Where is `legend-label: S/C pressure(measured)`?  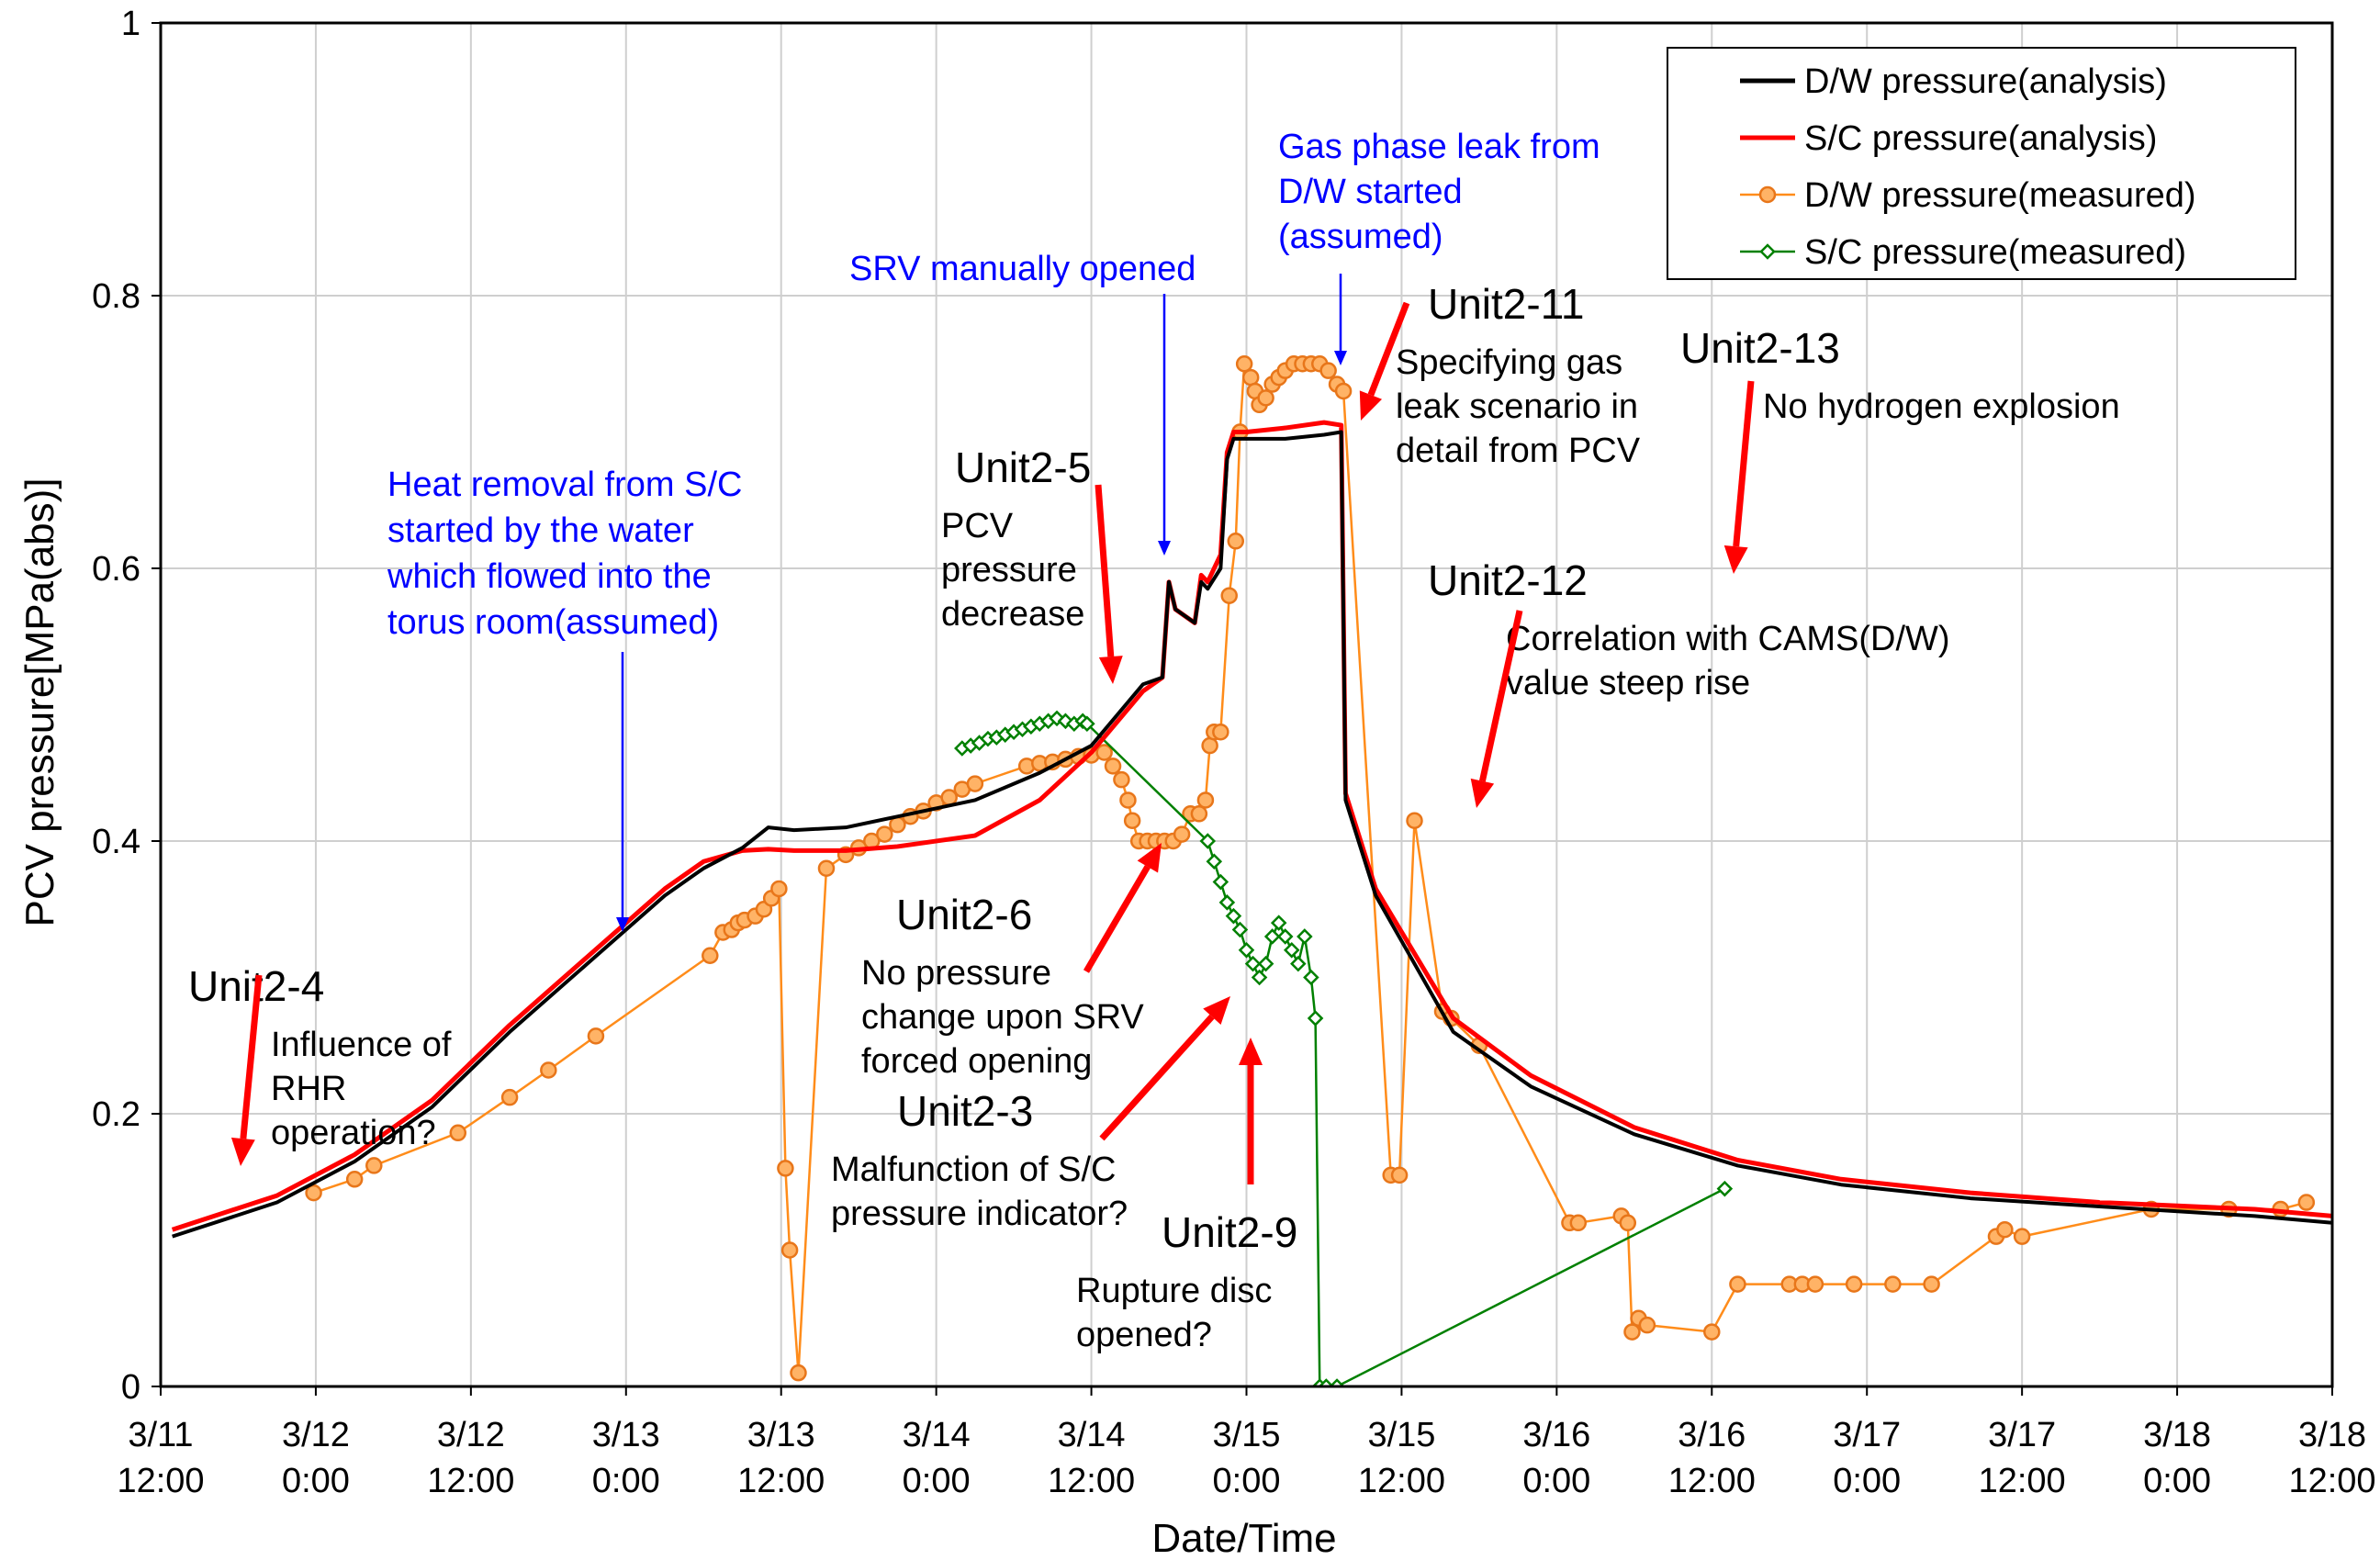
legend-label: S/C pressure(measured) is located at coordinates (1995, 252).